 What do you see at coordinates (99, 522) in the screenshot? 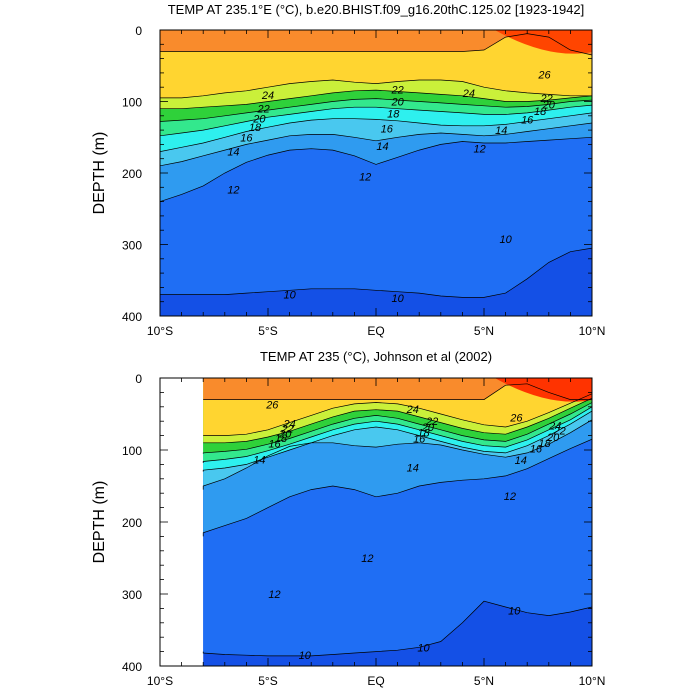
I see `bottom-chart-ylabel: DEPTH (m)` at bounding box center [99, 522].